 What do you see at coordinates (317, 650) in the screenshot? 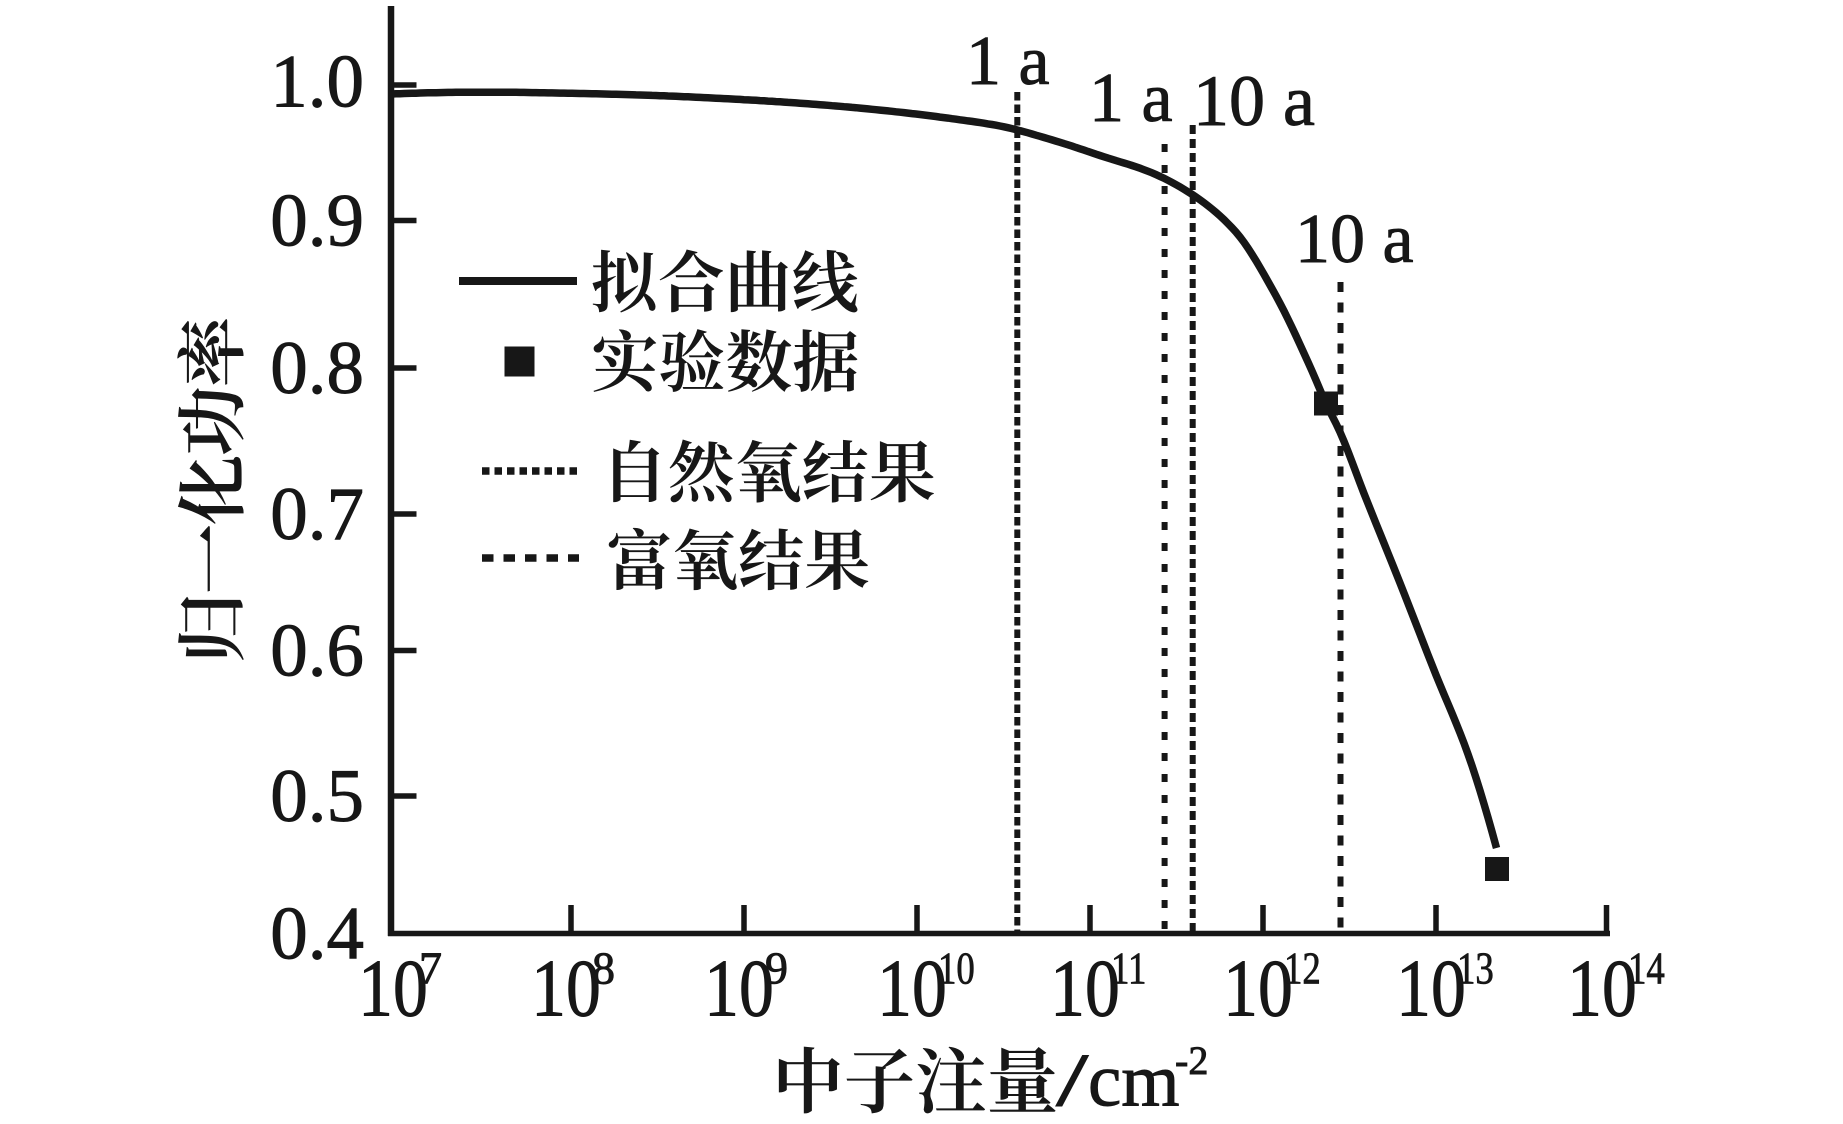
I see `svg-text: 0.6` at bounding box center [317, 650].